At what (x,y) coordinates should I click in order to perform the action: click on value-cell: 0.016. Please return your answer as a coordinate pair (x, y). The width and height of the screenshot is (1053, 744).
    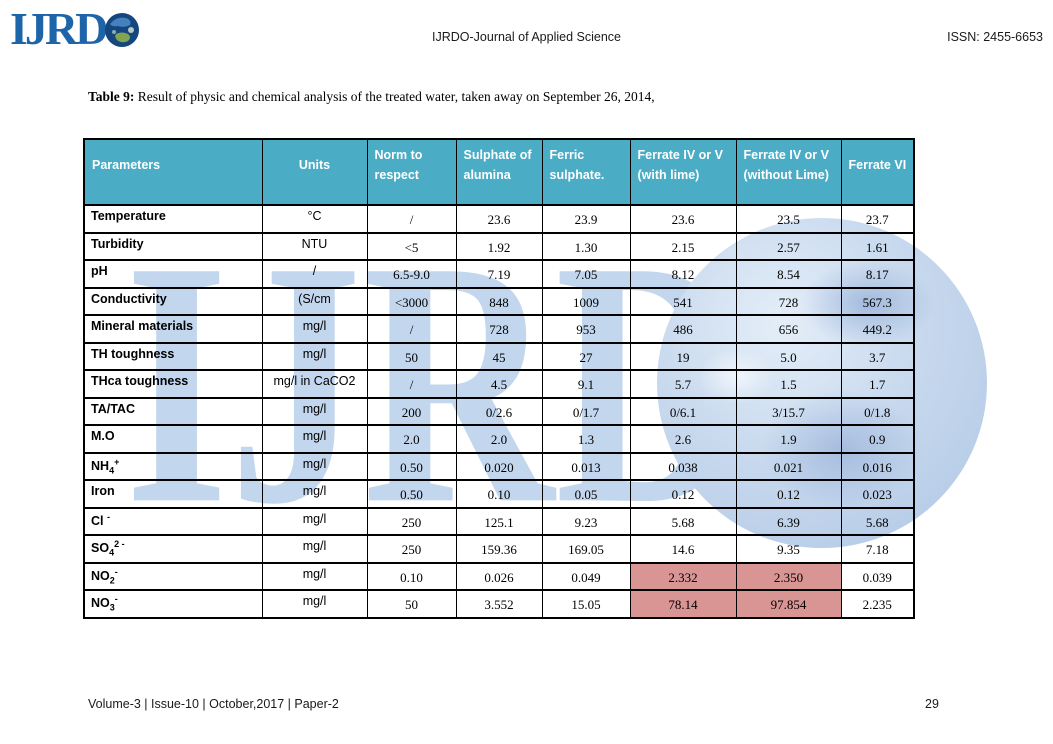
    Looking at the image, I should click on (877, 466).